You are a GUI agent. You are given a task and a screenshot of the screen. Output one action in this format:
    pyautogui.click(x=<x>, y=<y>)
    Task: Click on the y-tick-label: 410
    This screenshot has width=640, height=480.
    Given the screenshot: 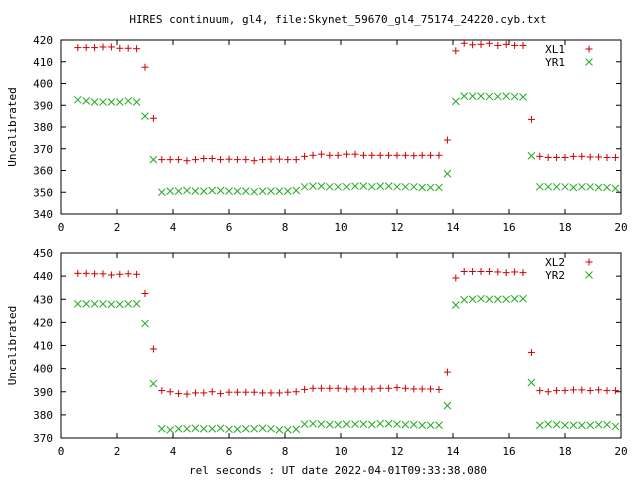 What is the action you would take?
    pyautogui.click(x=43, y=346)
    